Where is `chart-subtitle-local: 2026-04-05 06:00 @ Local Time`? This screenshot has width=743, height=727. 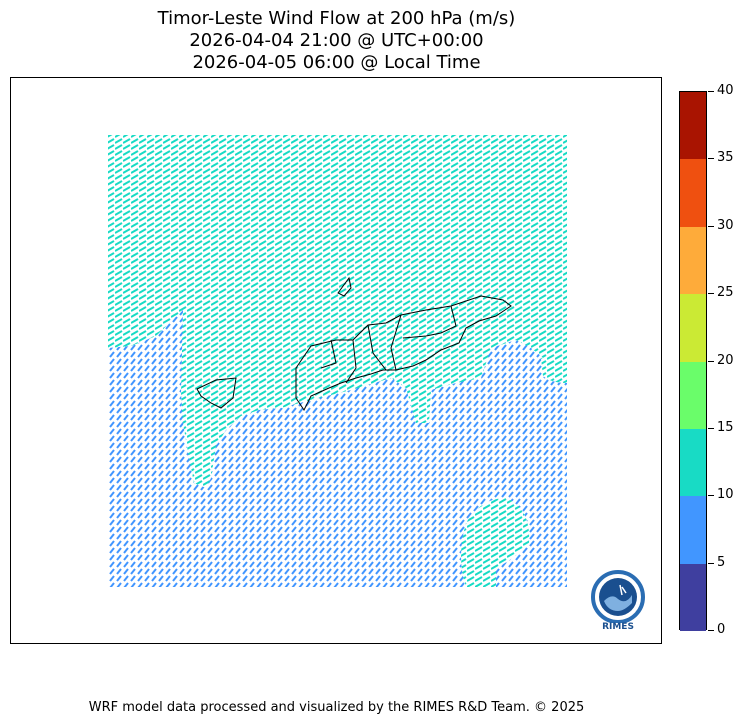 chart-subtitle-local: 2026-04-05 06:00 @ Local Time is located at coordinates (336, 62).